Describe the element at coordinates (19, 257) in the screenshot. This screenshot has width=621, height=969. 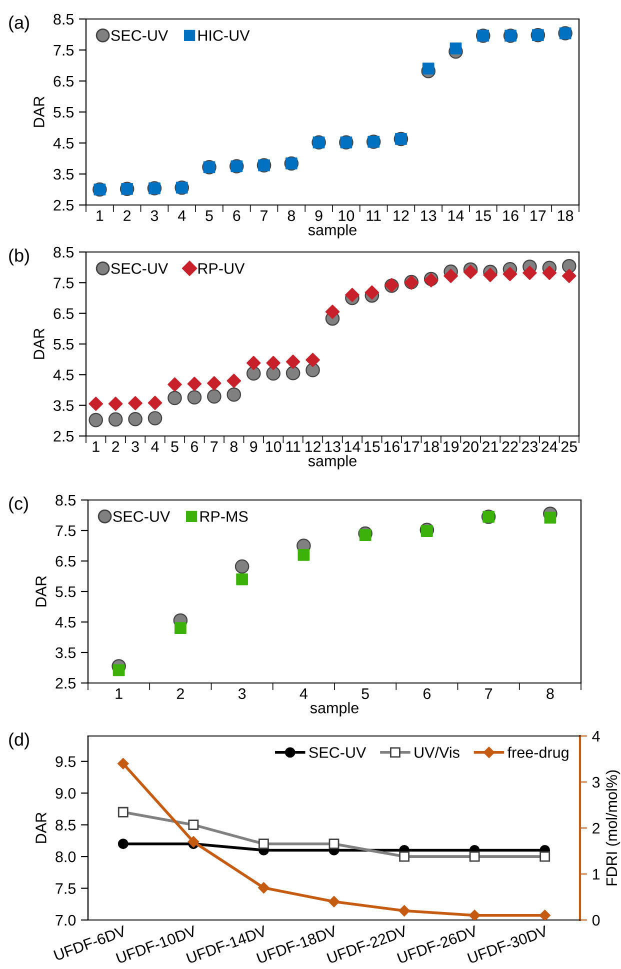
I see `text: (b)` at that location.